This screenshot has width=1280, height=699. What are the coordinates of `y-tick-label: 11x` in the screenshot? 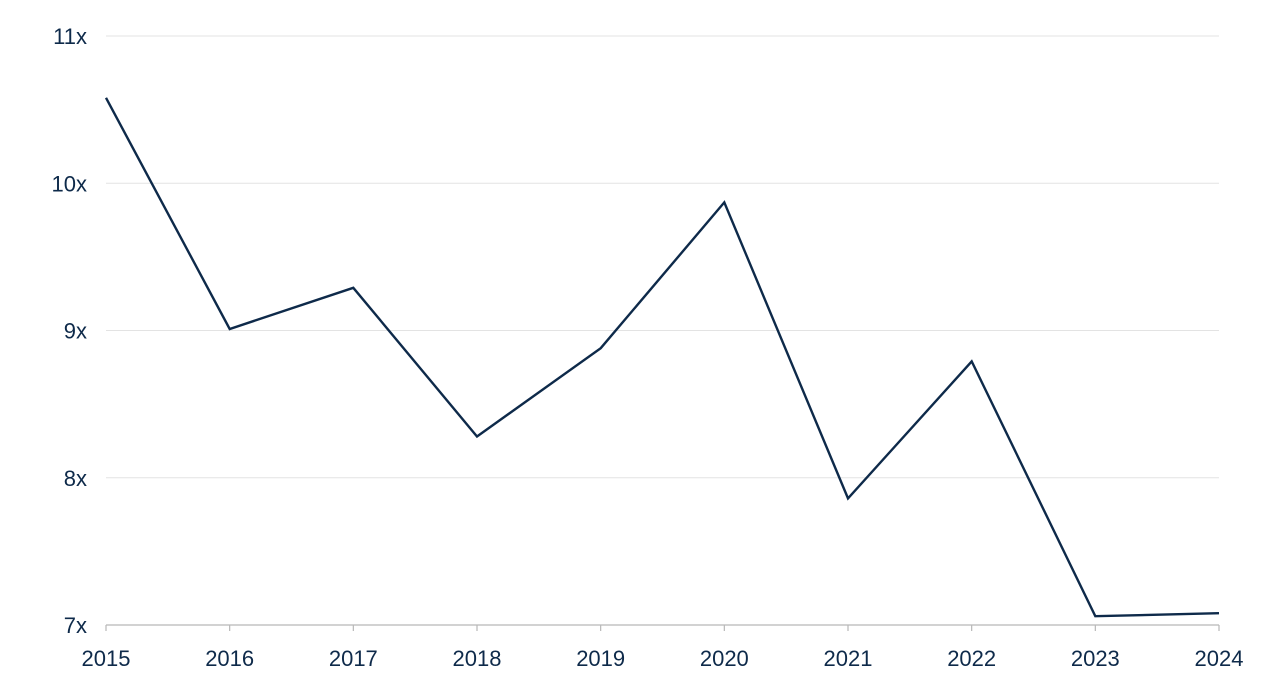 It's located at (70, 36).